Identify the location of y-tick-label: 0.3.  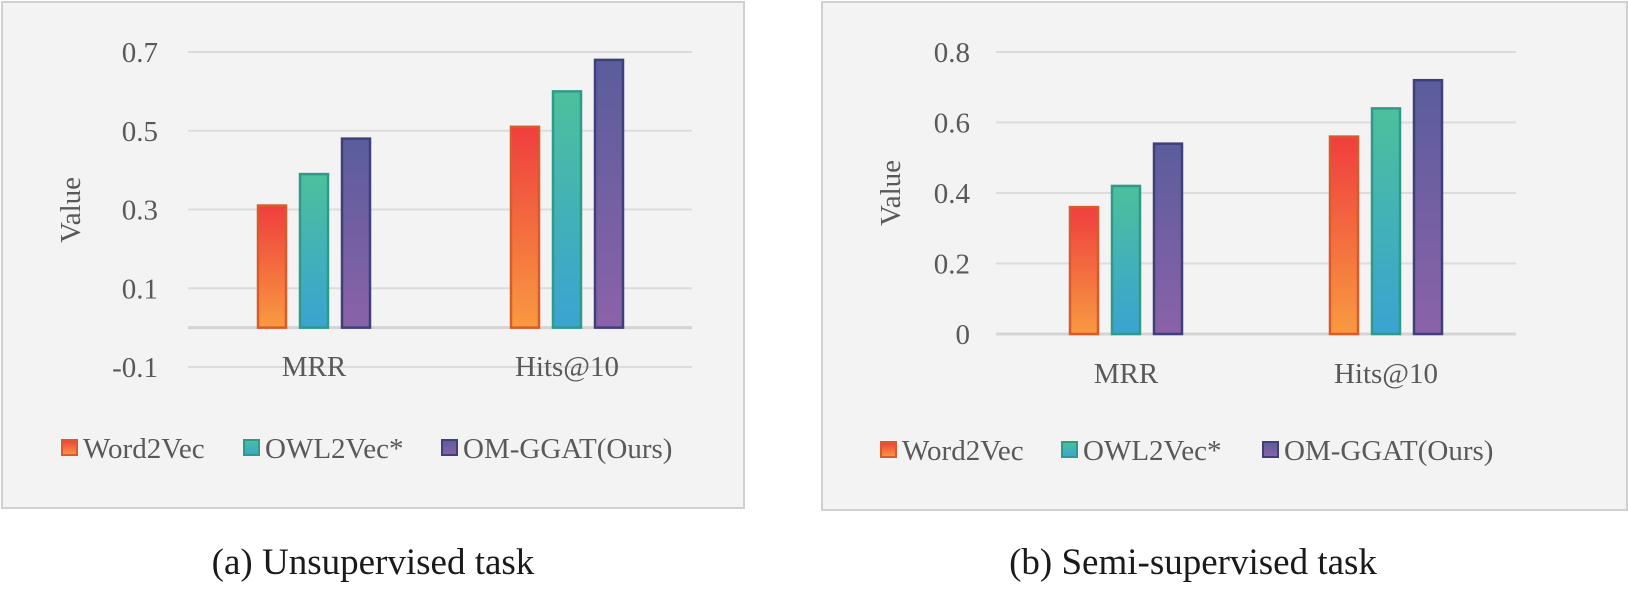
(140, 211).